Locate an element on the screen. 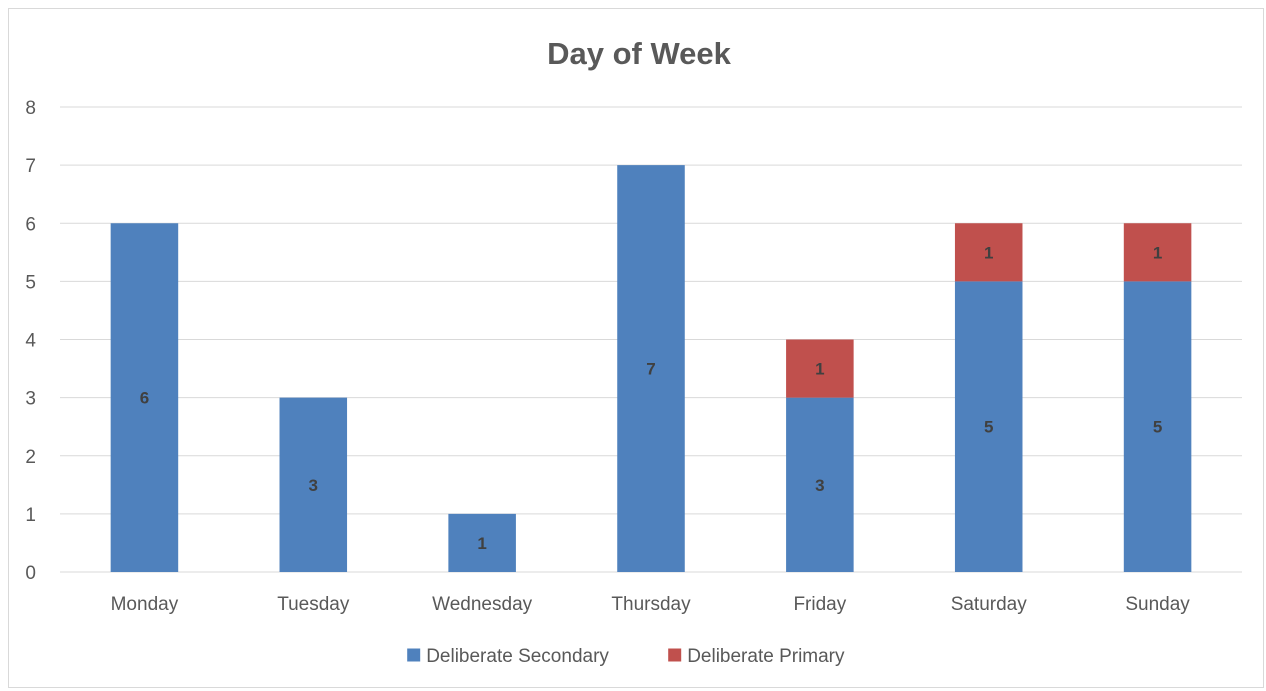 Image resolution: width=1266 pixels, height=691 pixels. bar-secondary-friday is located at coordinates (820, 484).